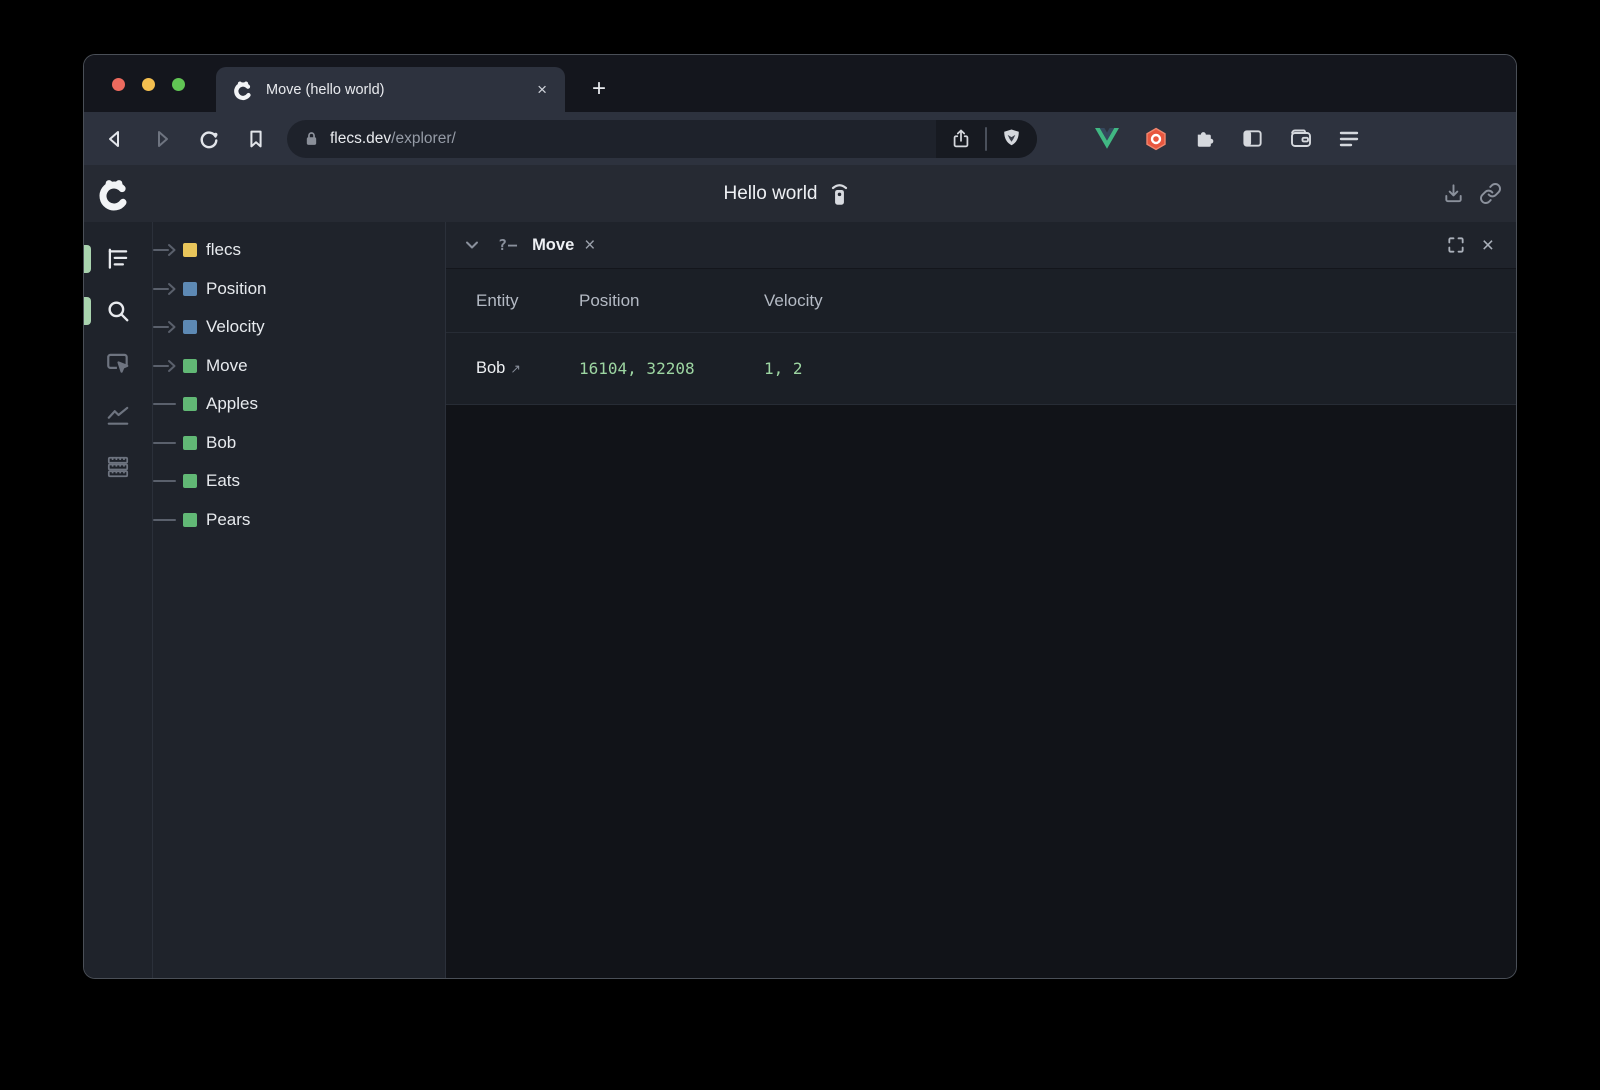  I want to click on close-window-button, so click(118, 84).